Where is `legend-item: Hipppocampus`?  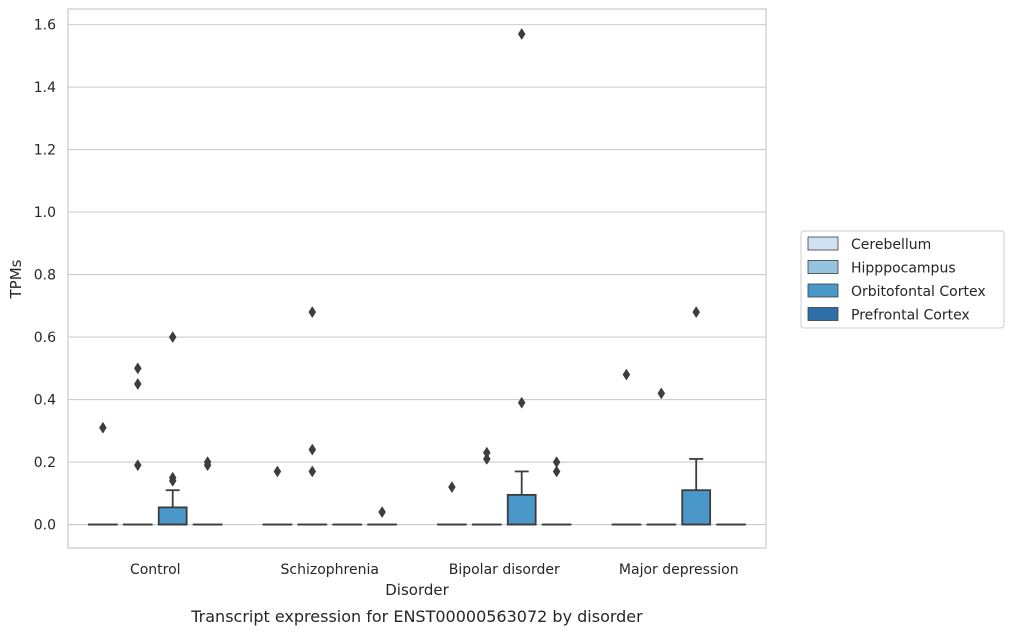 legend-item: Hipppocampus is located at coordinates (881, 268).